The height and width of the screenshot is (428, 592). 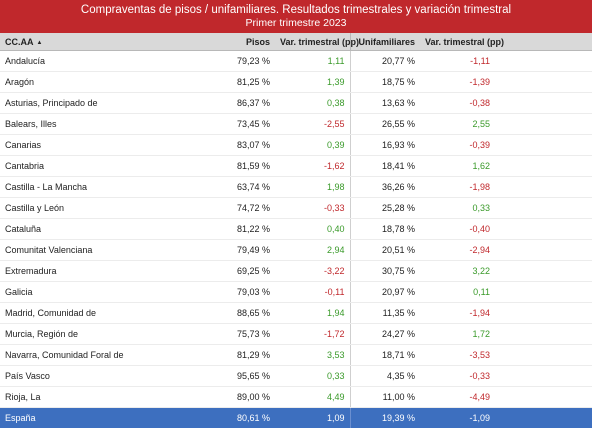 I want to click on cell-var-pisos: -1,72, so click(x=312, y=334).